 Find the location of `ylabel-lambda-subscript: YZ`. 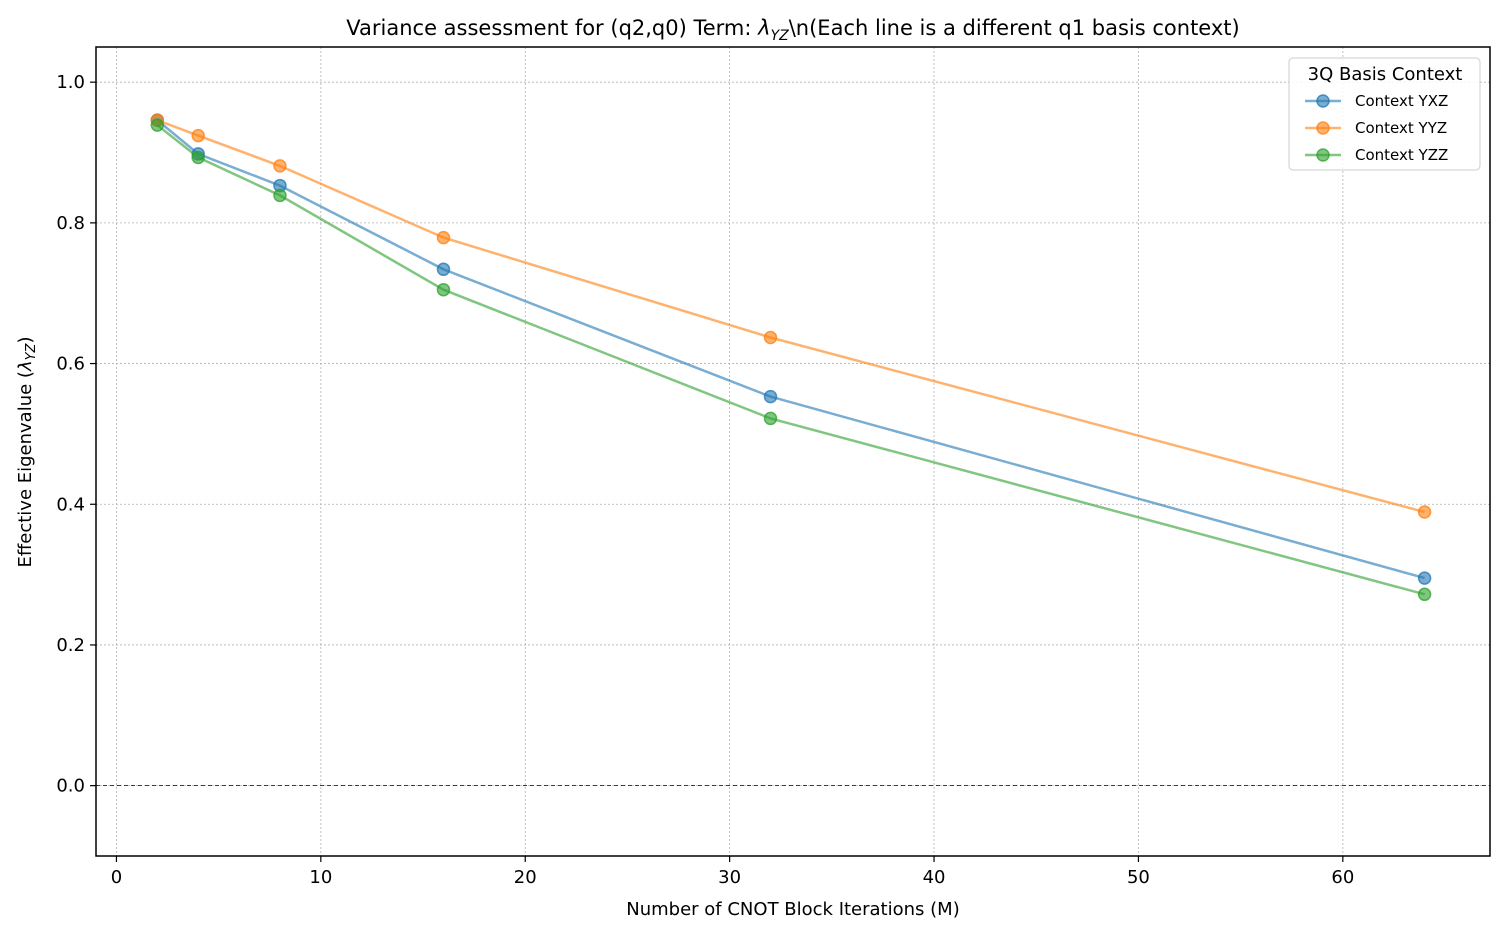

ylabel-lambda-subscript: YZ is located at coordinates (31, 351).